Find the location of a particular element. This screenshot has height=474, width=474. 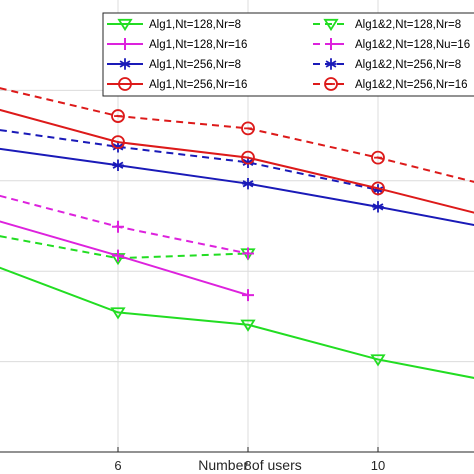

x-tick-label: 6 is located at coordinates (117, 465).